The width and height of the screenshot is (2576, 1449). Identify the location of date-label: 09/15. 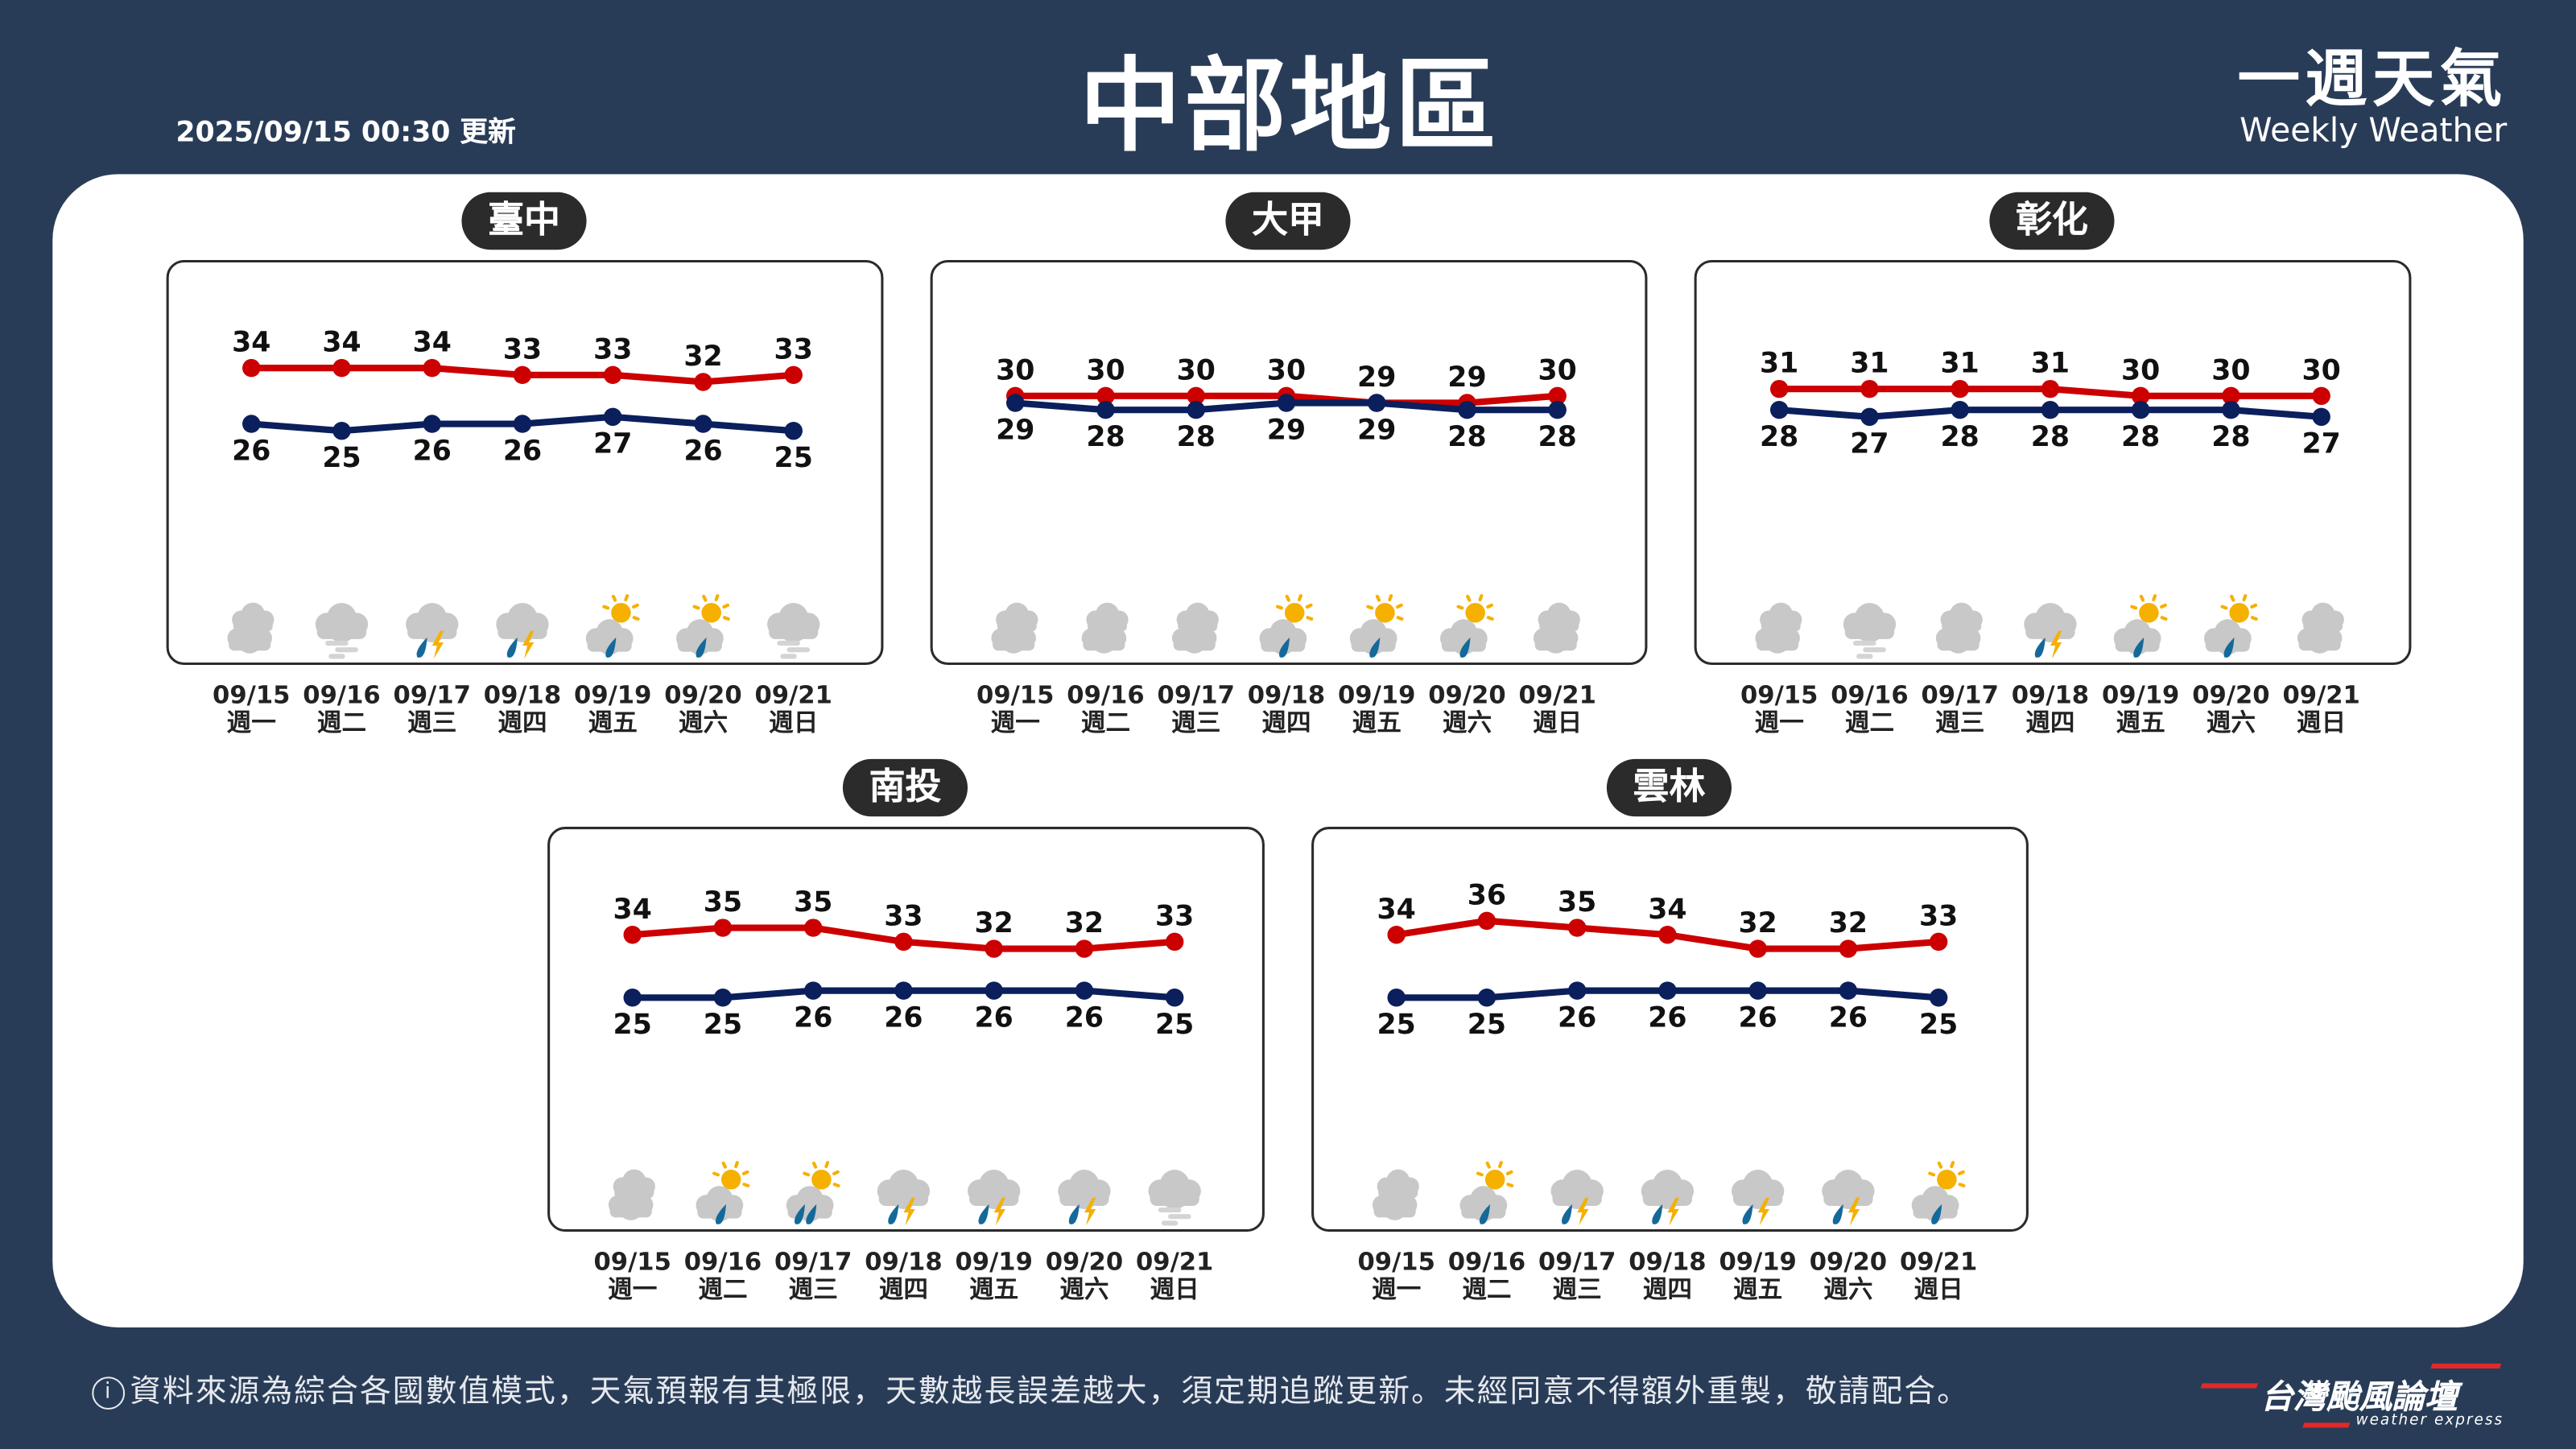
(1396, 1263).